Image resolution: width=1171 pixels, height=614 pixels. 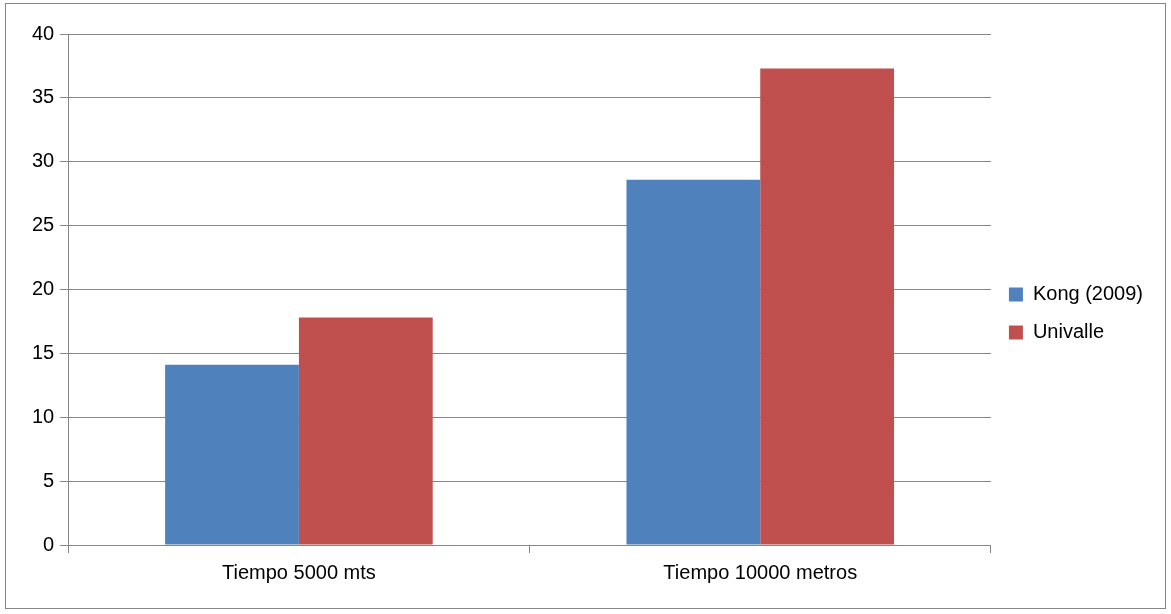 I want to click on x-tick-label: Tiempo 10000 metros, so click(x=760, y=571).